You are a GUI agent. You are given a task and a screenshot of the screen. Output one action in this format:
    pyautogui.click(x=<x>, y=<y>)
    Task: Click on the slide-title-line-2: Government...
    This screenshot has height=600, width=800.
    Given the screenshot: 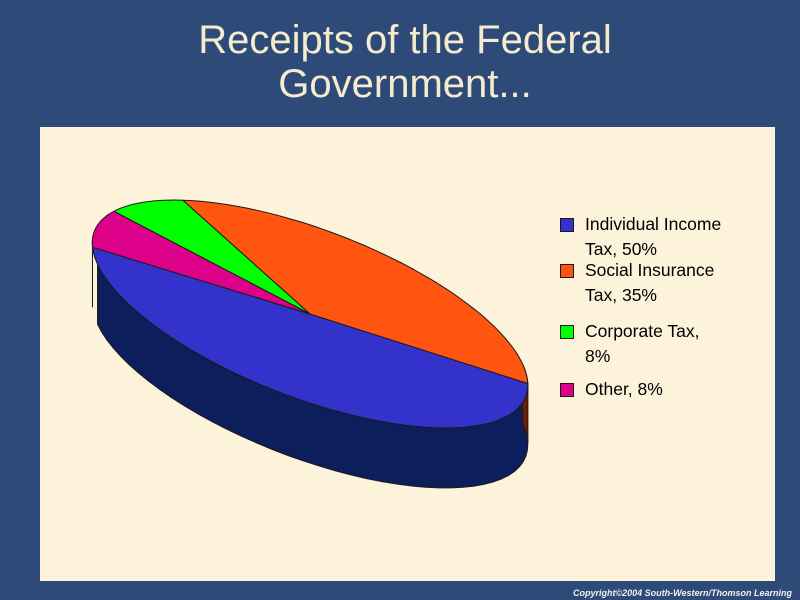 What is the action you would take?
    pyautogui.click(x=405, y=84)
    